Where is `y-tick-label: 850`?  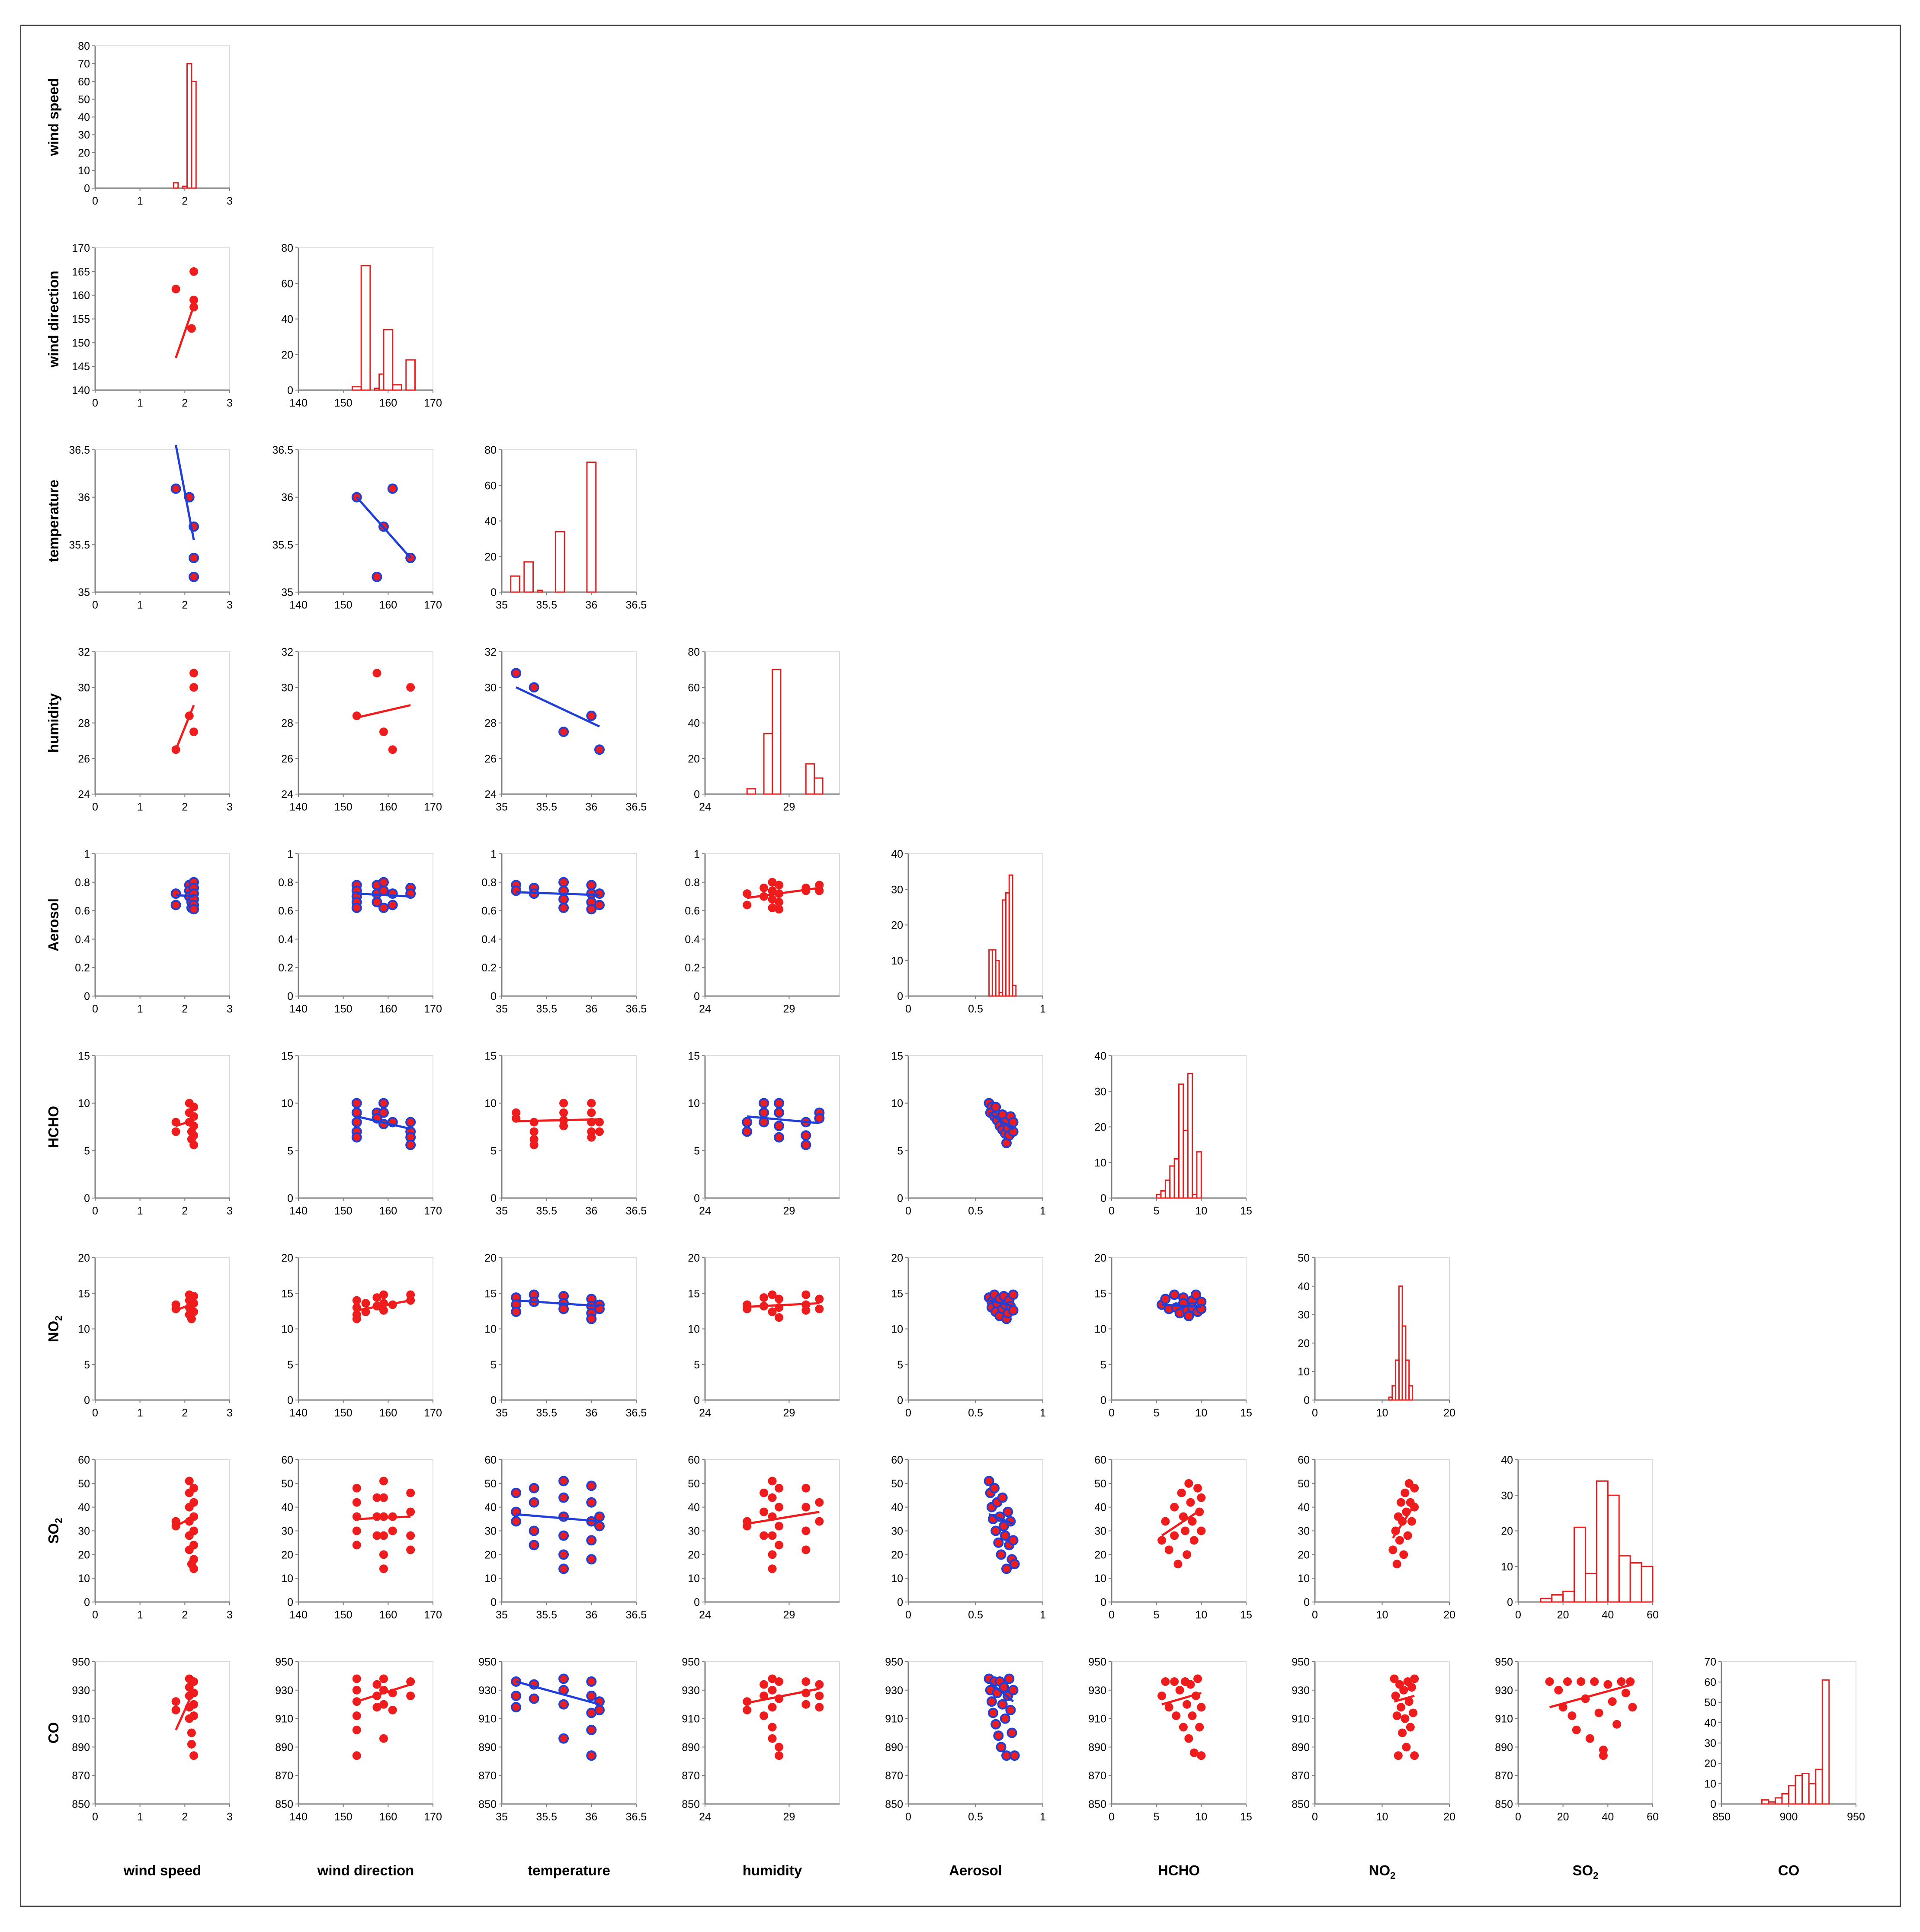 y-tick-label: 850 is located at coordinates (894, 1804).